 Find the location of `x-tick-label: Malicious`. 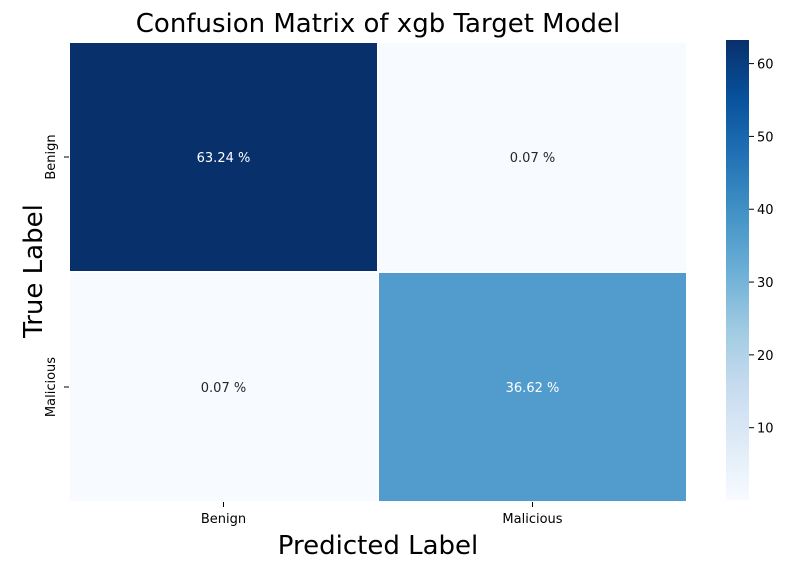

x-tick-label: Malicious is located at coordinates (532, 519).